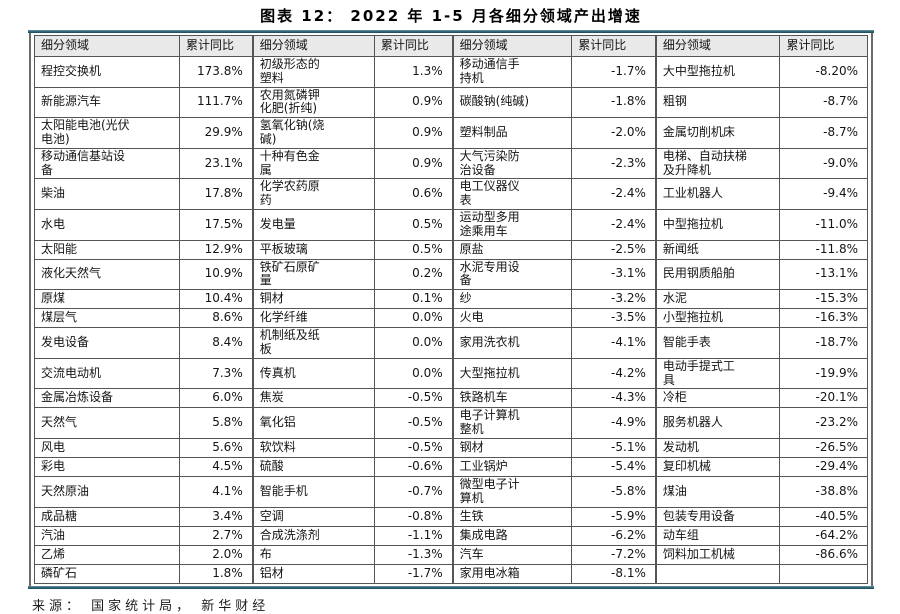 The width and height of the screenshot is (900, 614). Describe the element at coordinates (717, 373) in the screenshot. I see `sector-name-cell: 电动手提式工 具` at that location.